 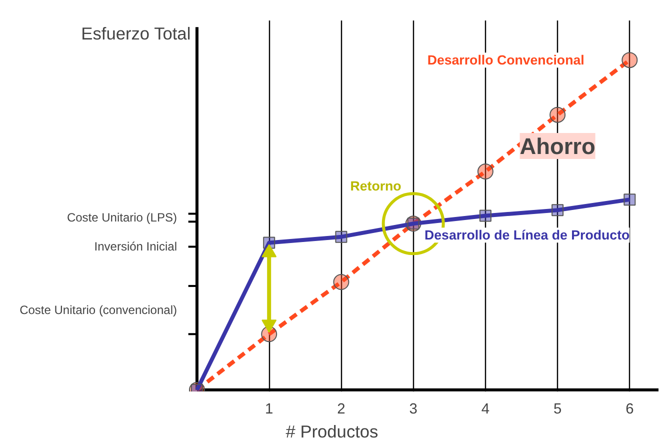 What do you see at coordinates (135, 247) in the screenshot?
I see `text: Inversión Inicial` at bounding box center [135, 247].